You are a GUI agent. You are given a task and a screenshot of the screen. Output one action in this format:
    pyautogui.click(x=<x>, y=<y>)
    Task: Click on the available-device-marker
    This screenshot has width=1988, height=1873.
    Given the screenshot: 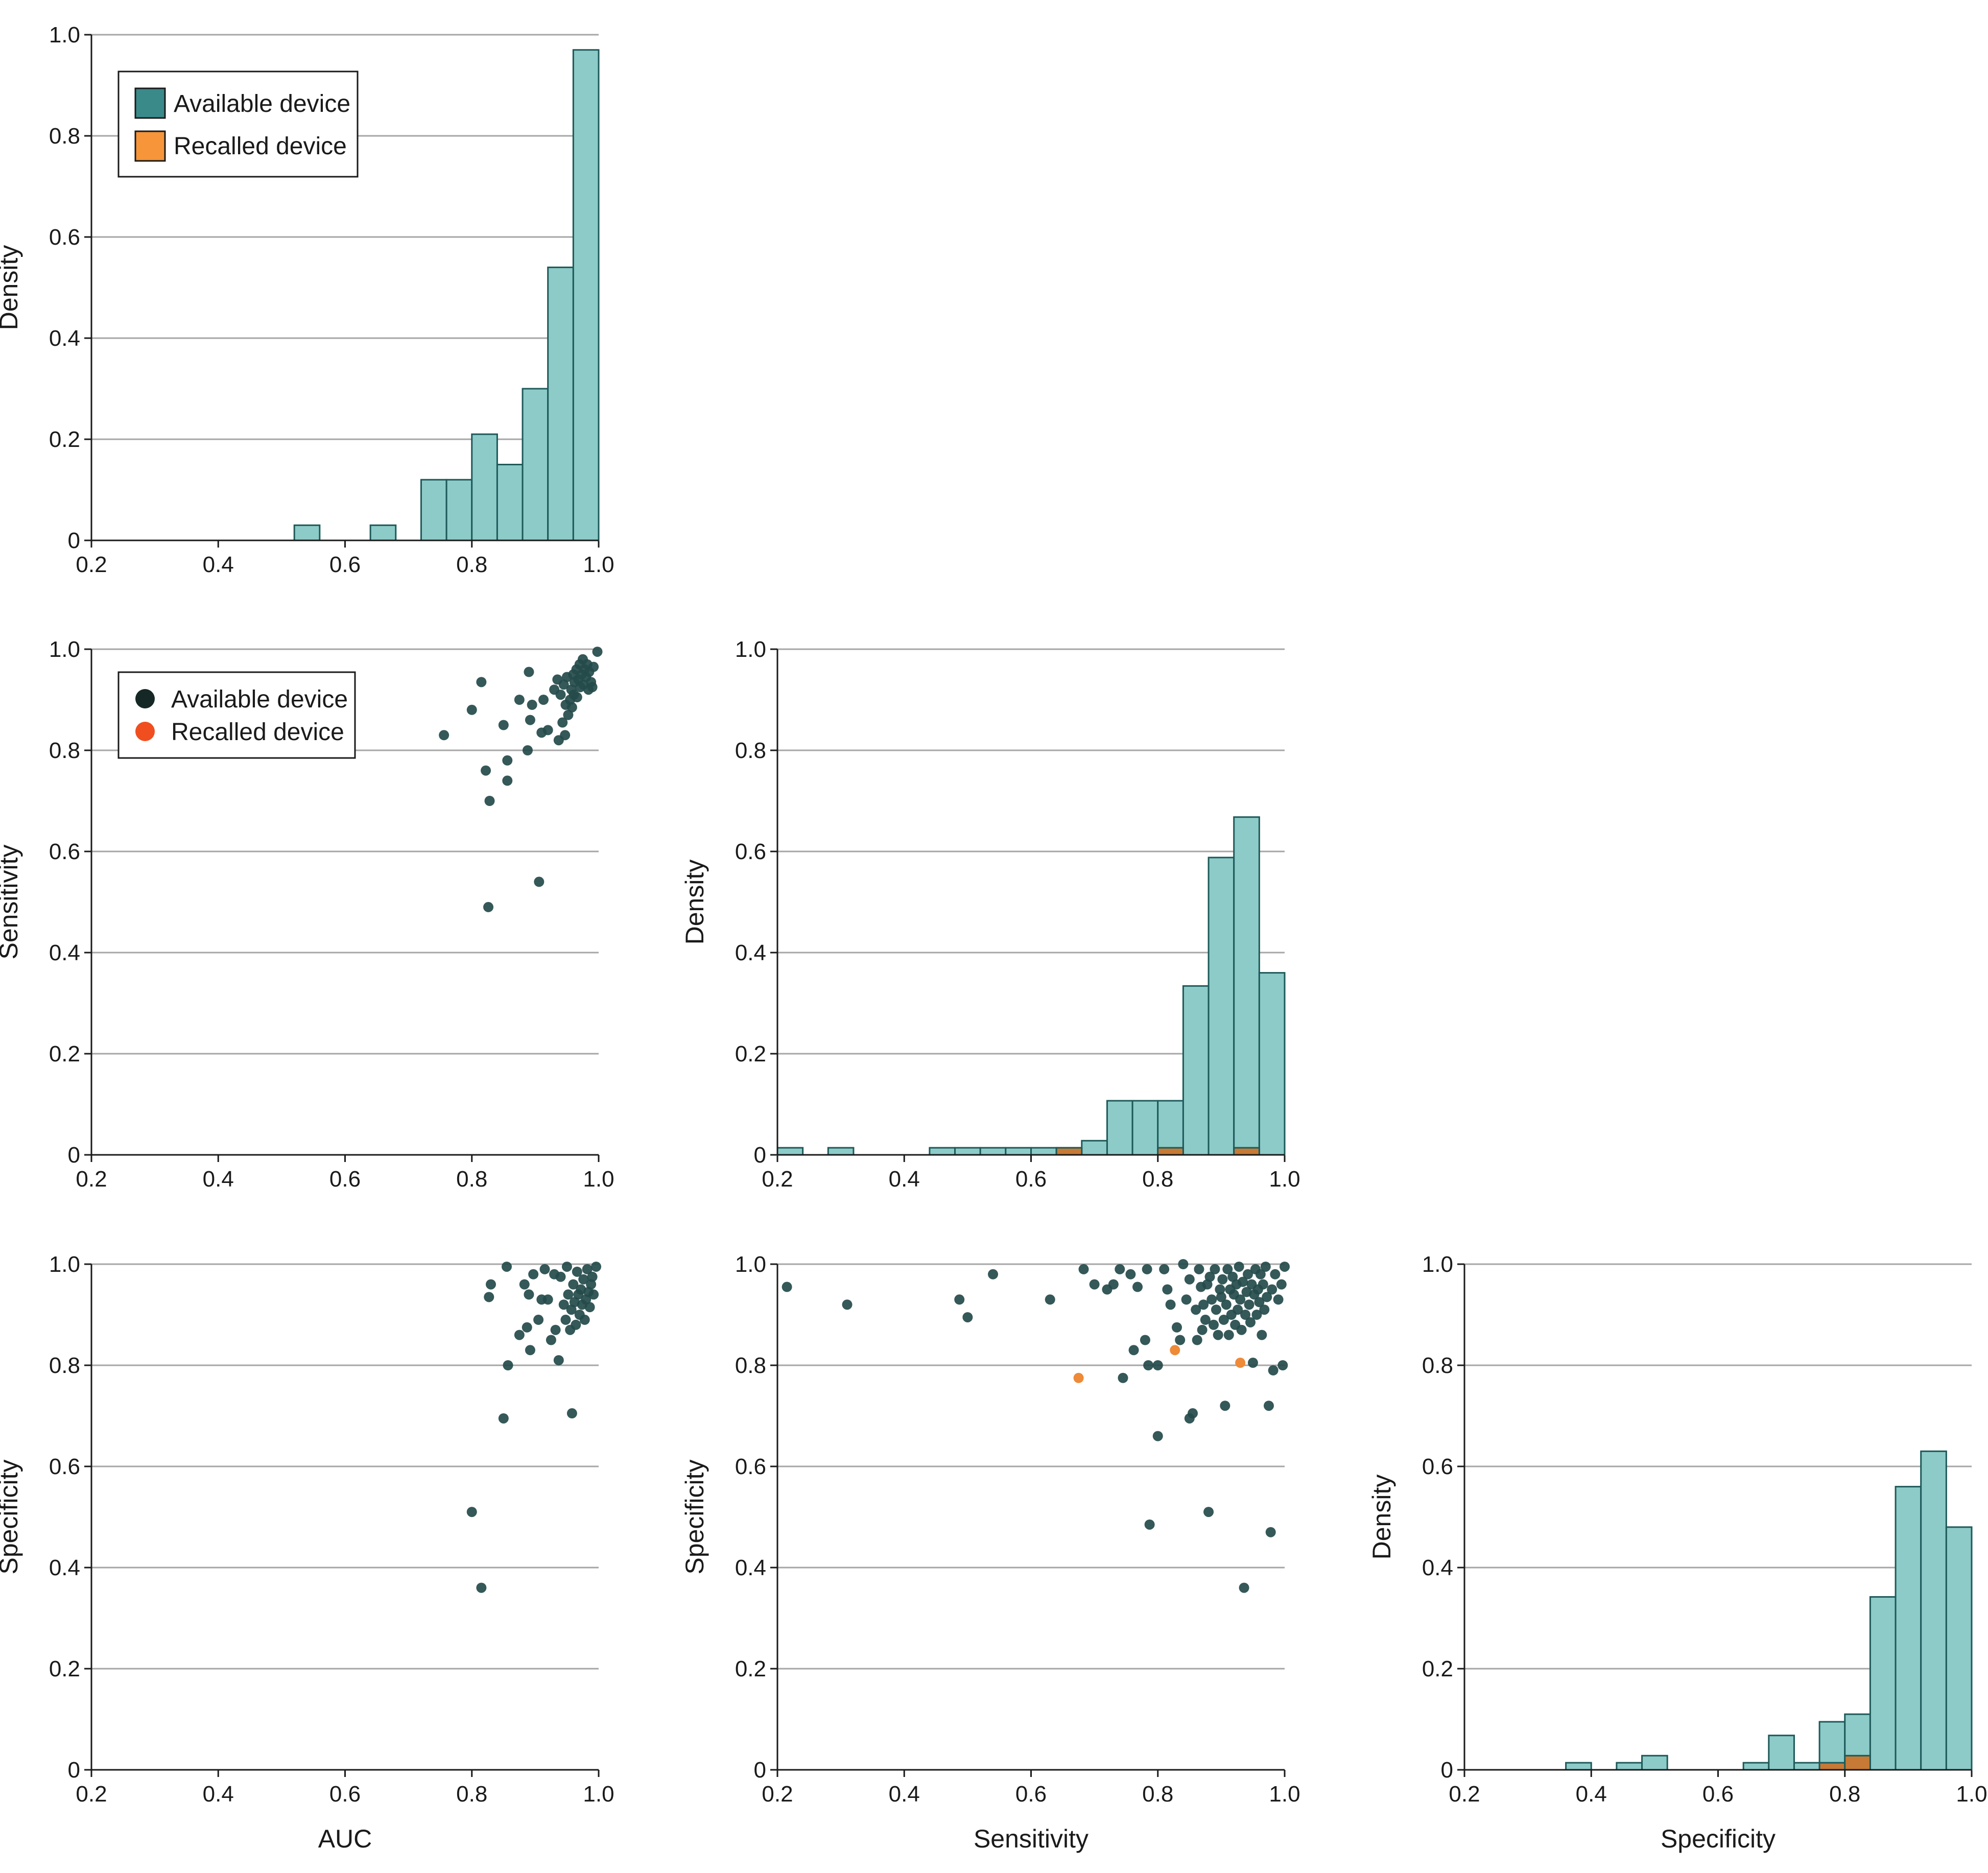 What is the action you would take?
    pyautogui.click(x=145, y=698)
    